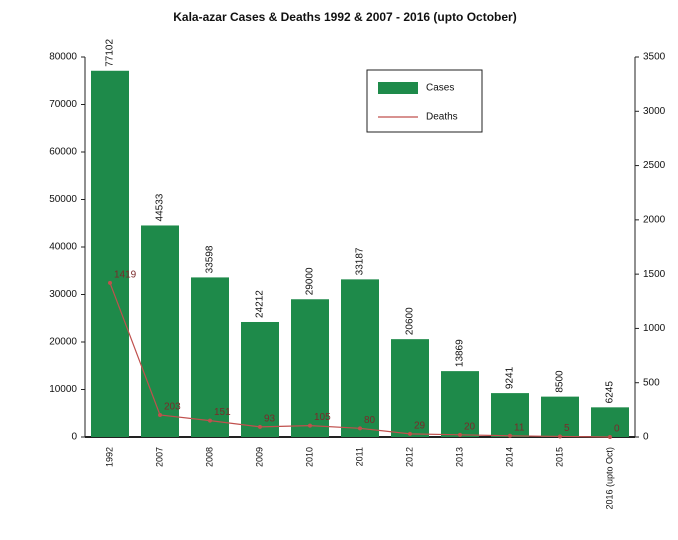 The width and height of the screenshot is (678, 540). What do you see at coordinates (322, 417) in the screenshot?
I see `deaths-label: 105` at bounding box center [322, 417].